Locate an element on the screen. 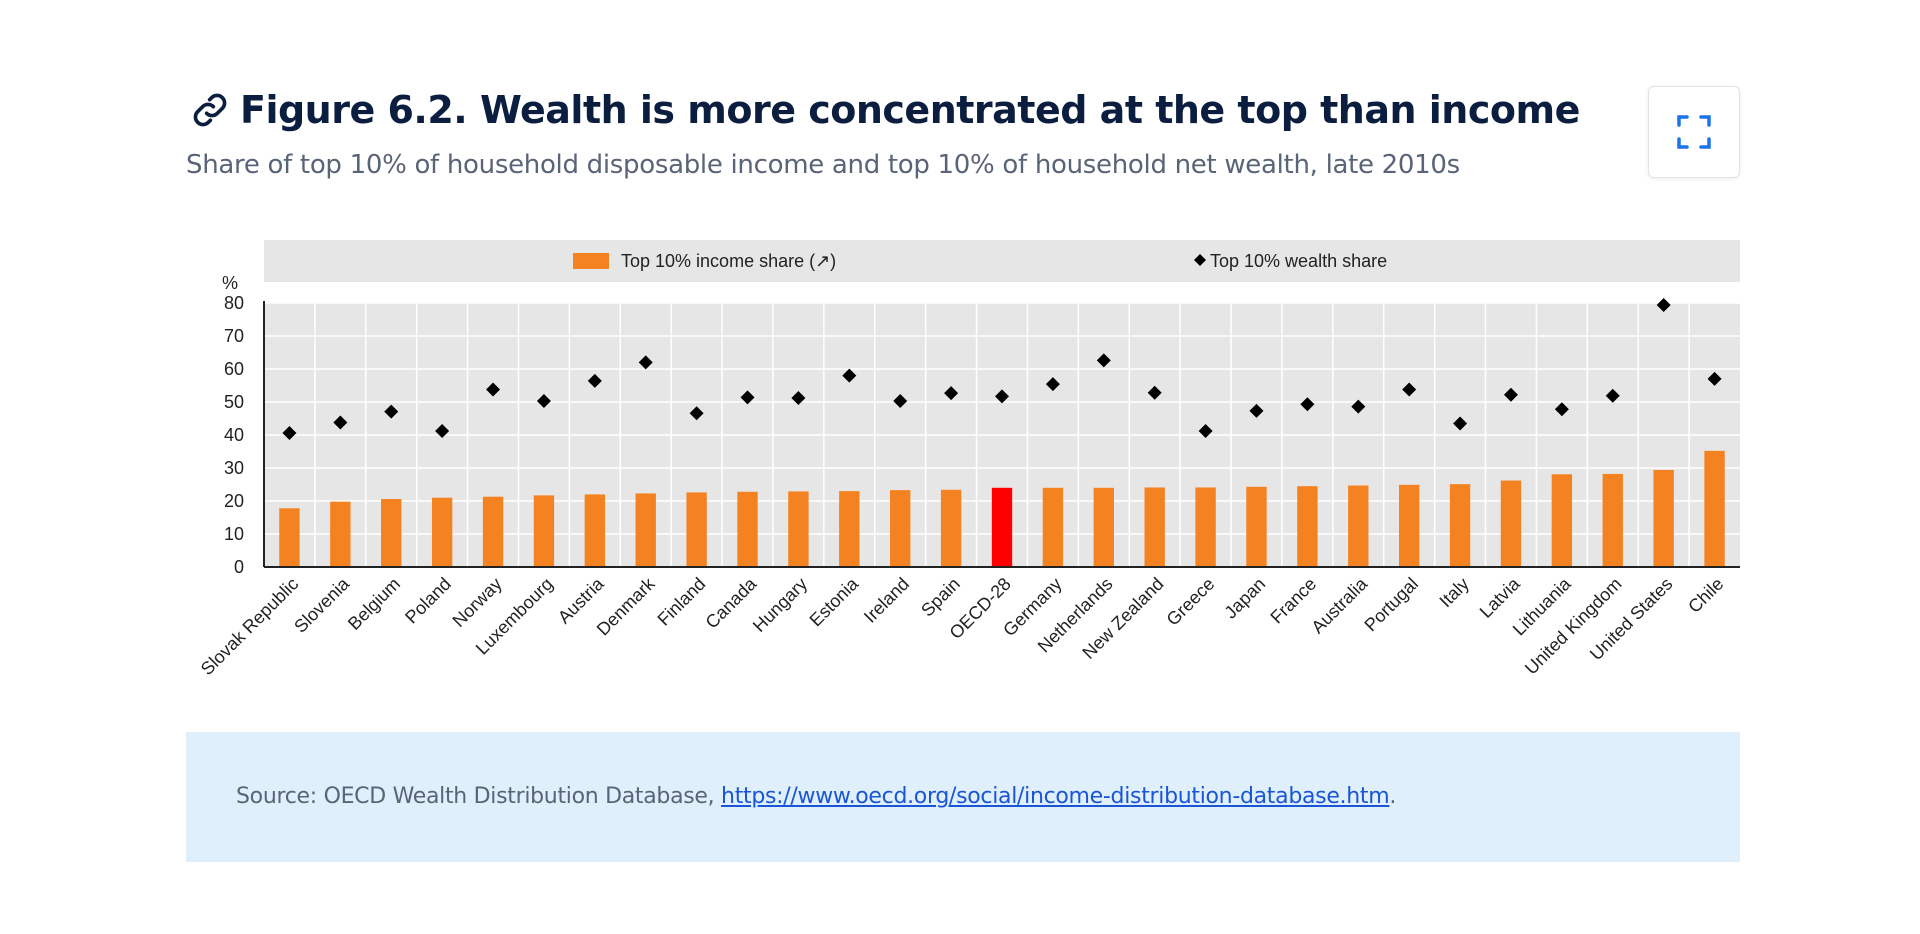  y-tick-label: 60 is located at coordinates (234, 369).